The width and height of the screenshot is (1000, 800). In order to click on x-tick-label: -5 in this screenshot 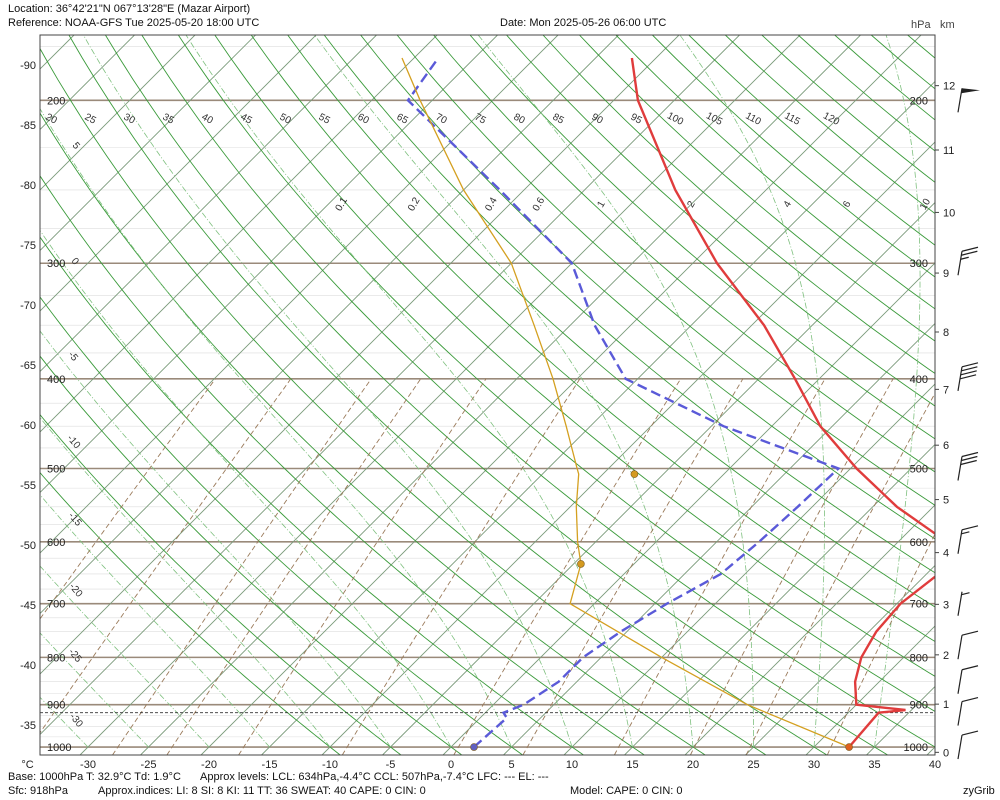, I will do `click(391, 765)`.